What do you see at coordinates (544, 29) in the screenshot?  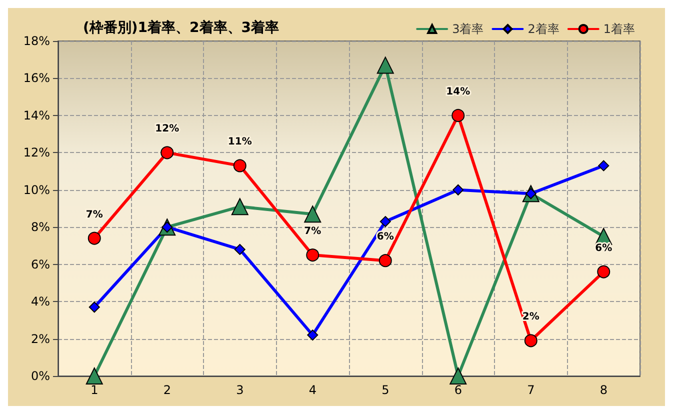 I see `legend-label: 2着率` at bounding box center [544, 29].